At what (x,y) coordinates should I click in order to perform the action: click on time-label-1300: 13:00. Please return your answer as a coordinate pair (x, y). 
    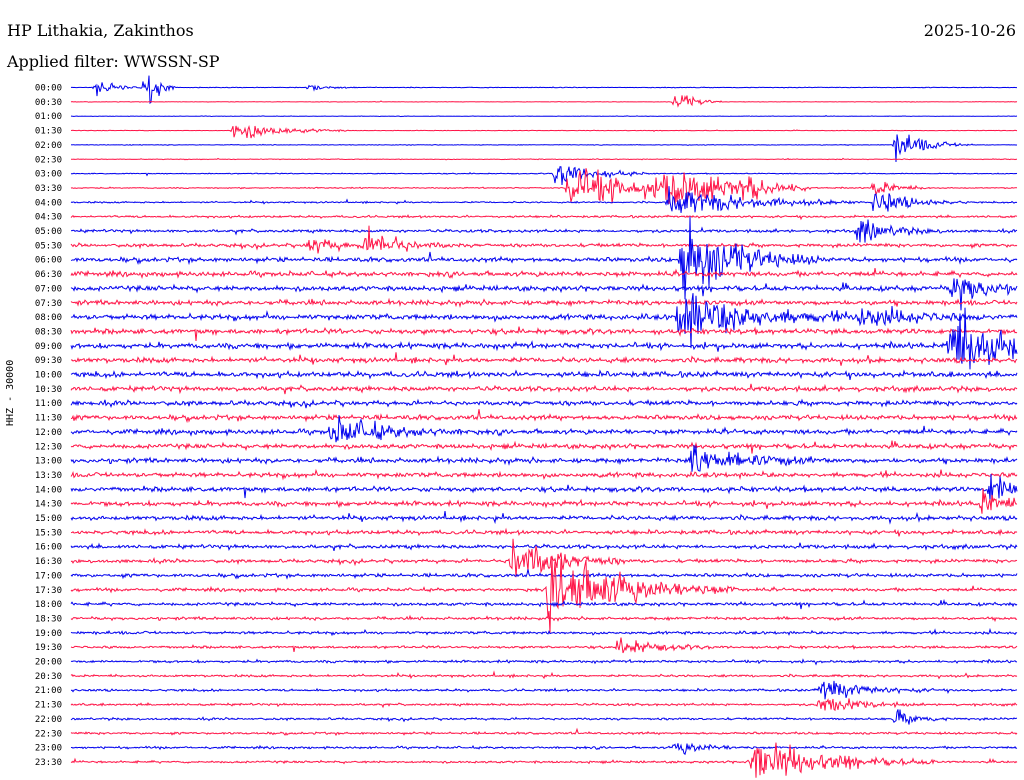
    Looking at the image, I should click on (48, 462).